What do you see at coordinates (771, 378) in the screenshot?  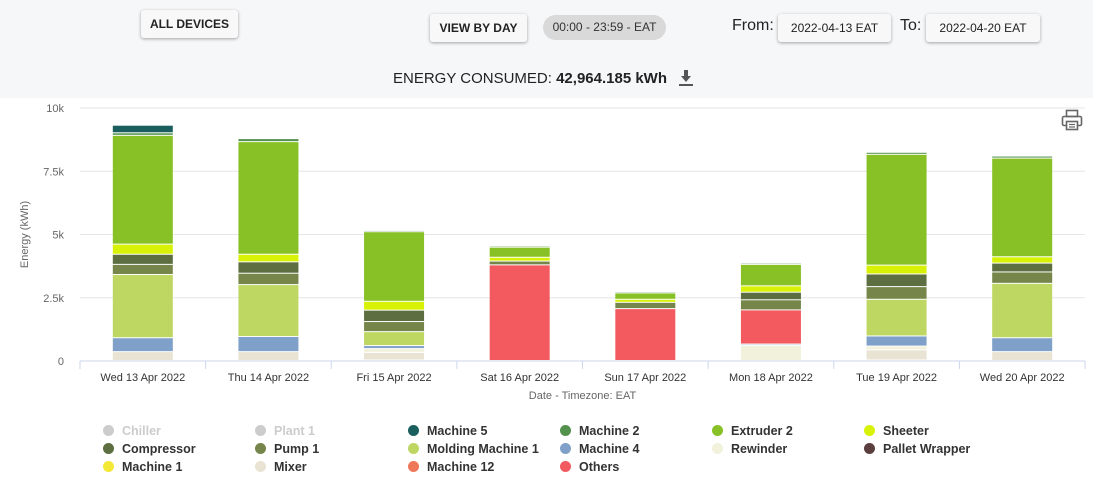 I see `x-tick-label: Mon 18 Apr 2022` at bounding box center [771, 378].